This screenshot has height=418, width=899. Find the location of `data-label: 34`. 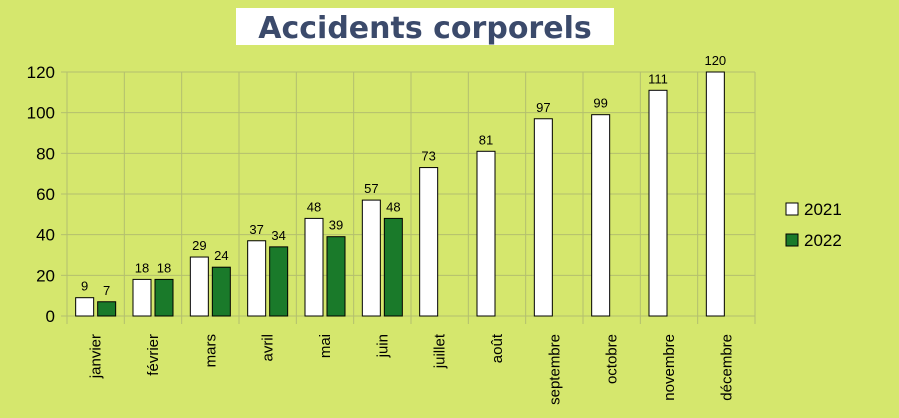

data-label: 34 is located at coordinates (278, 235).